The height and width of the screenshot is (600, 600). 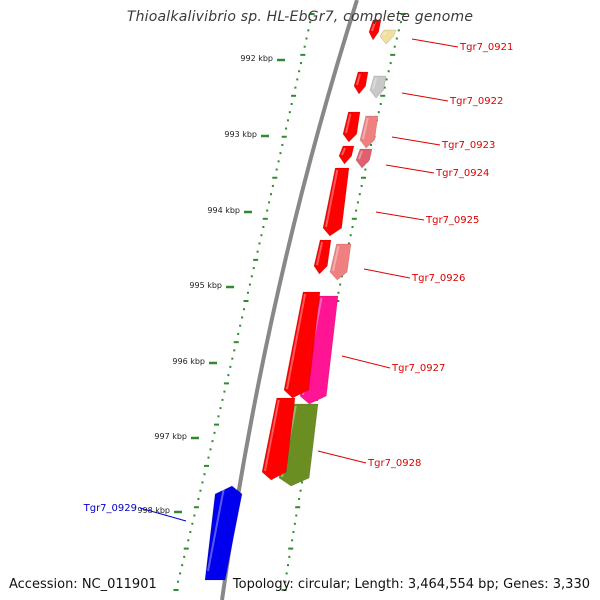 I want to click on gene-tgr7-0923-highlight, so click(x=348, y=123).